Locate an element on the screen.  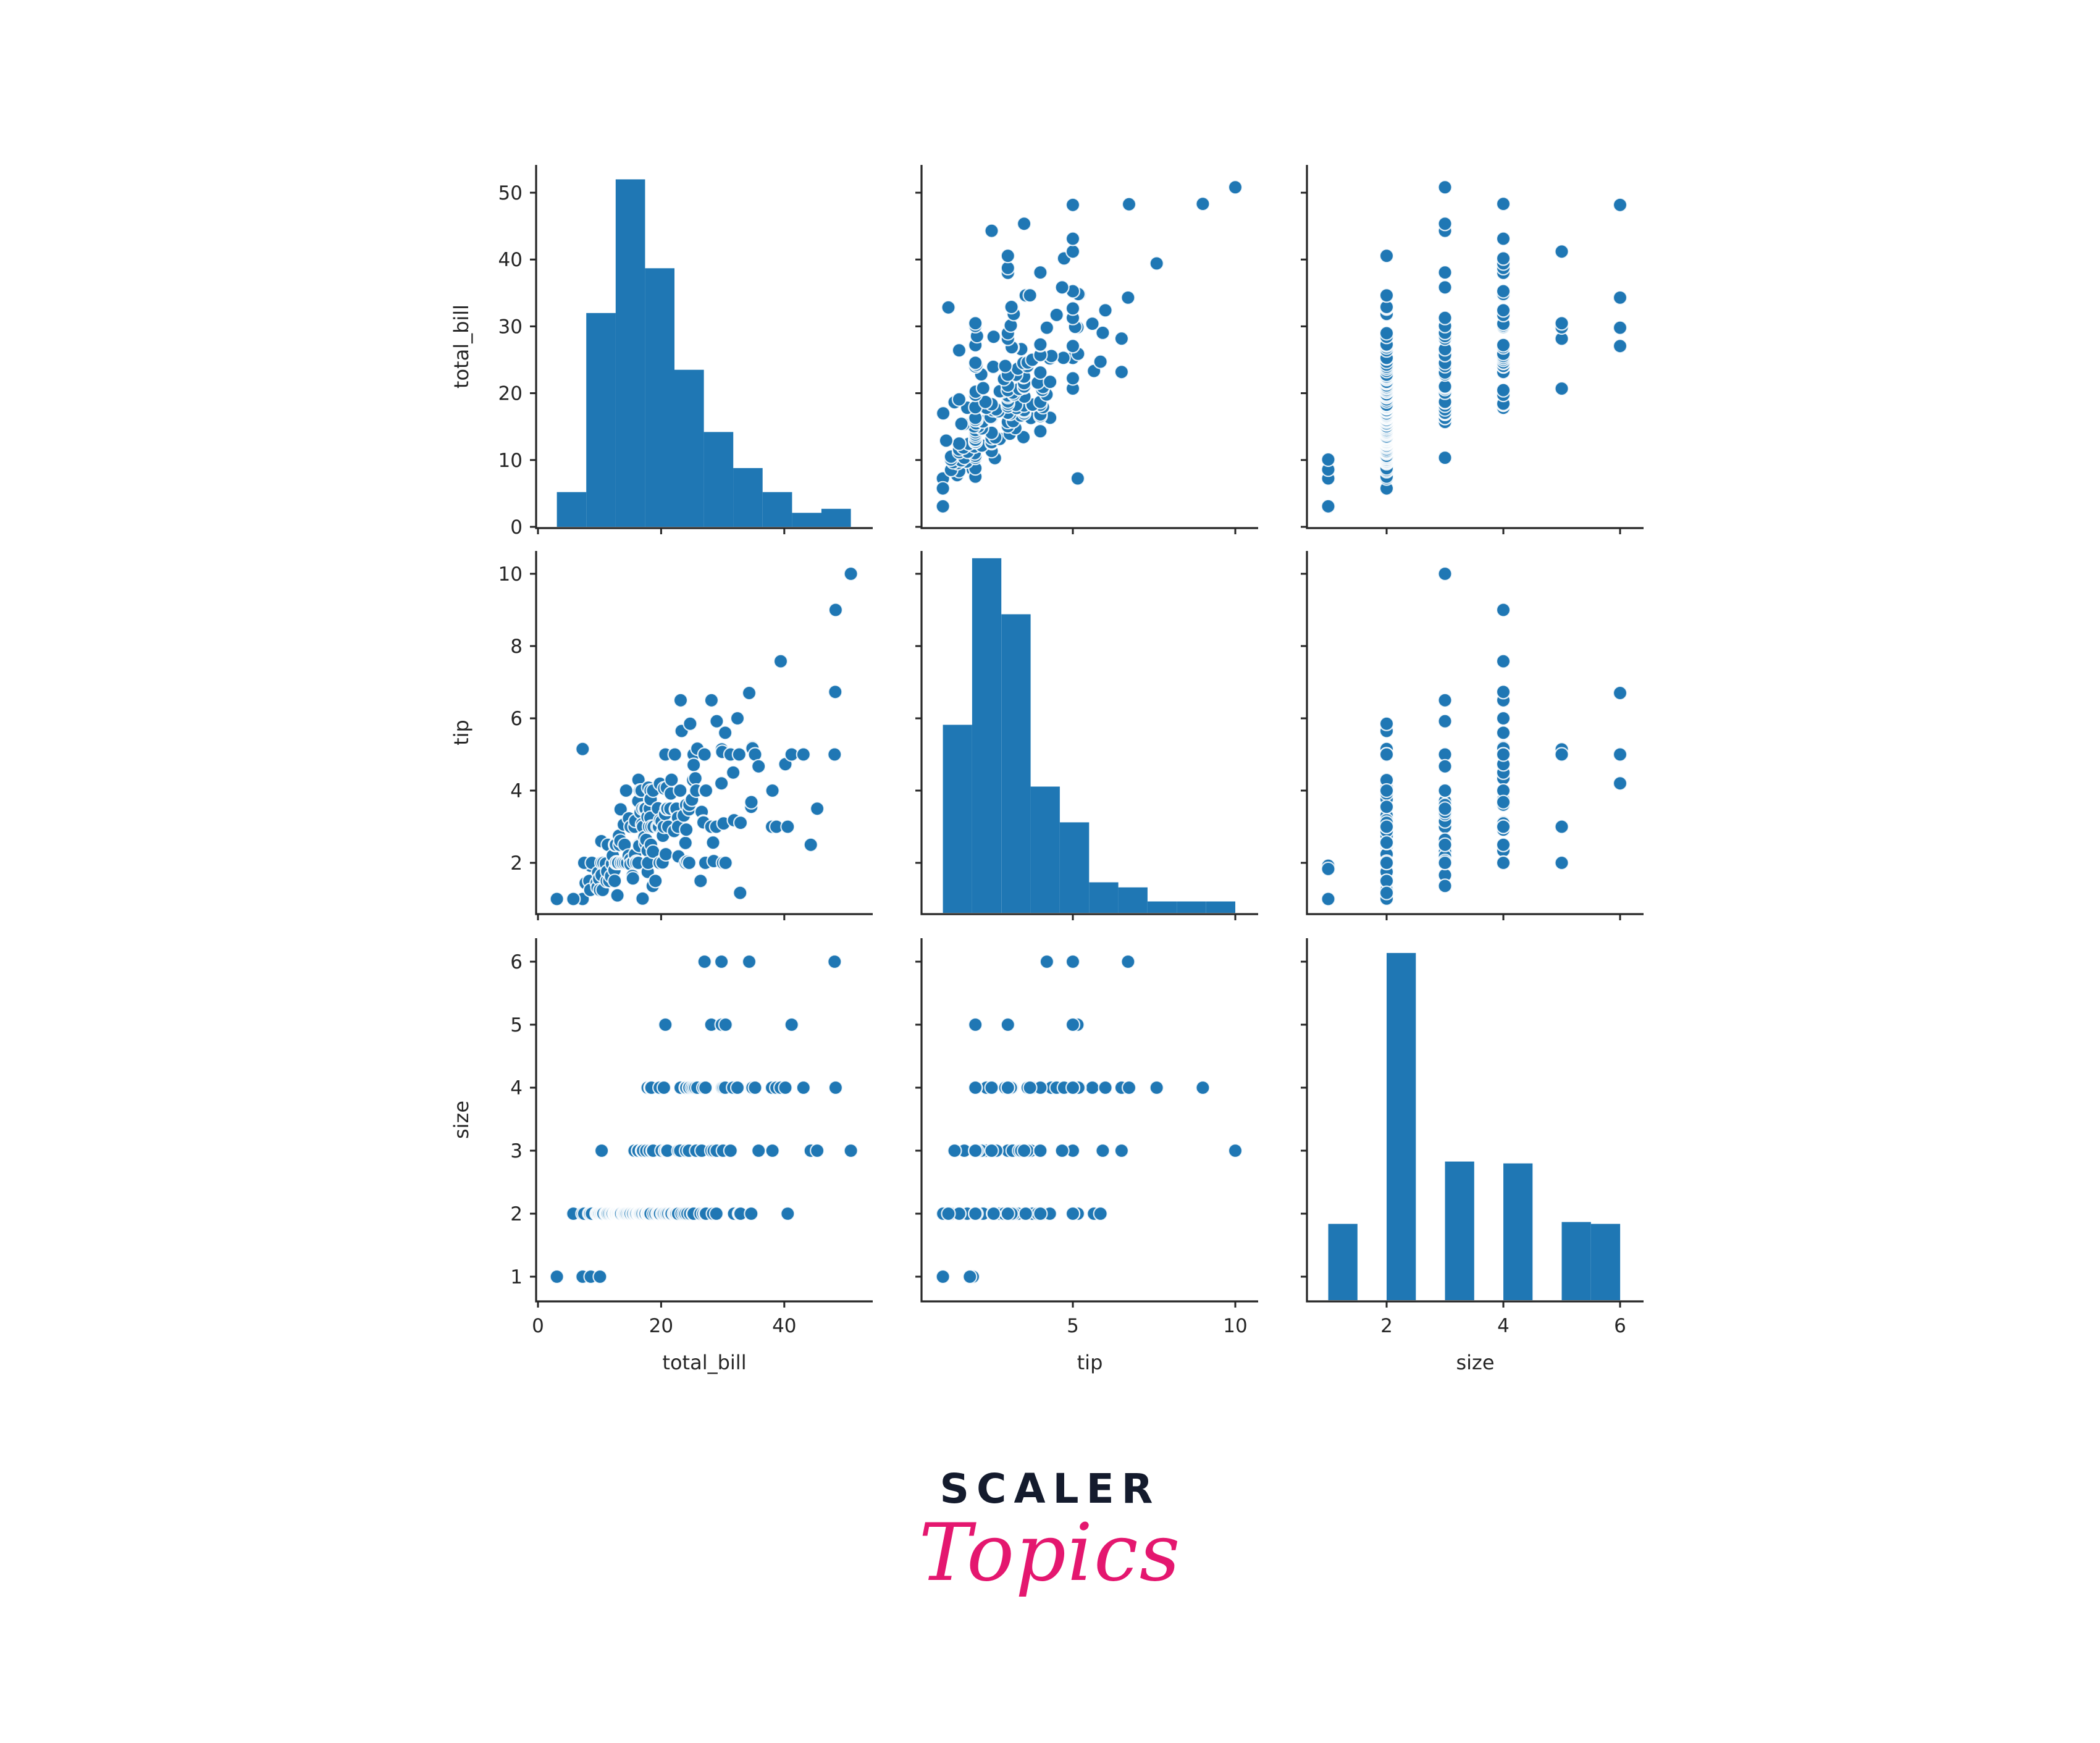
panel-tip-vs-size is located at coordinates (1473, 736).